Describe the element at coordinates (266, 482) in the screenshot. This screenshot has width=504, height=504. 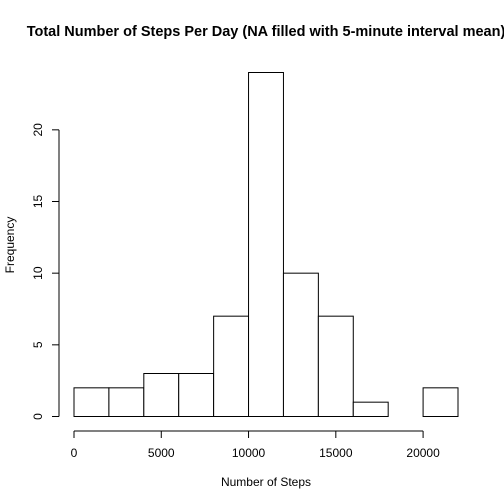
I see `x-axis-title: Number of Steps` at that location.